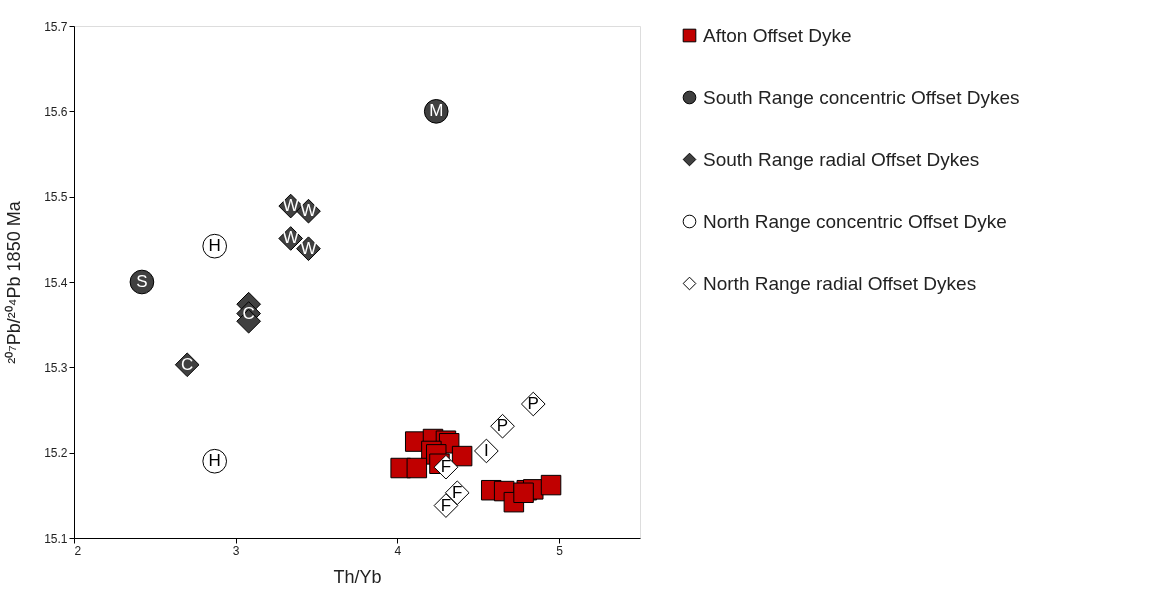 The height and width of the screenshot is (608, 1173). I want to click on y-axis-title: ²⁰⁷Pb/²⁰⁴Pb 1850 Ma, so click(14, 282).